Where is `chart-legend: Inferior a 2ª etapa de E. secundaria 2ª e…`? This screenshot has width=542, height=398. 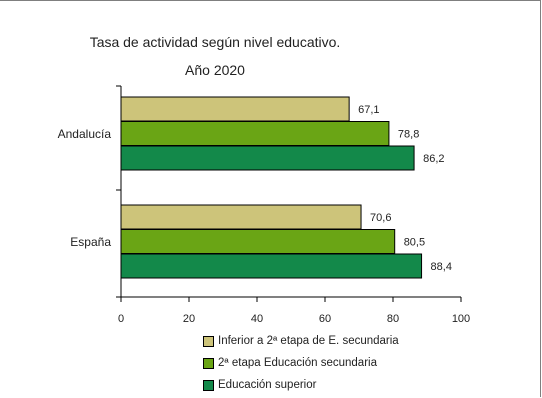
chart-legend: Inferior a 2ª etapa de E. secundaria 2ª e… is located at coordinates (301, 363).